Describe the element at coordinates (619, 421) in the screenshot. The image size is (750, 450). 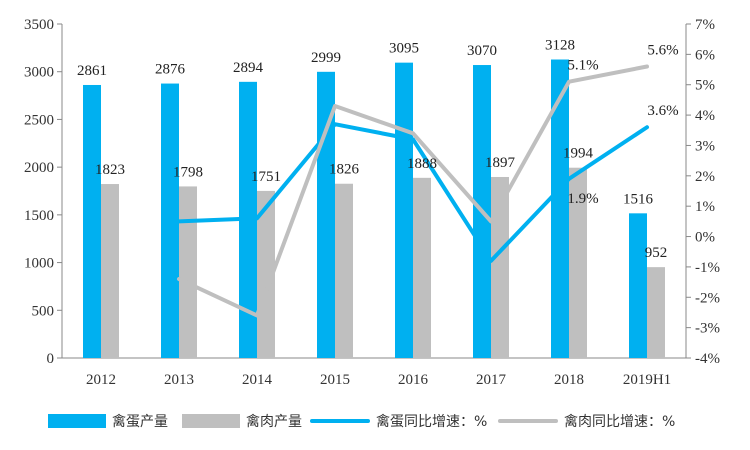
I see `legend-label: 禽肉同比增速：%` at that location.